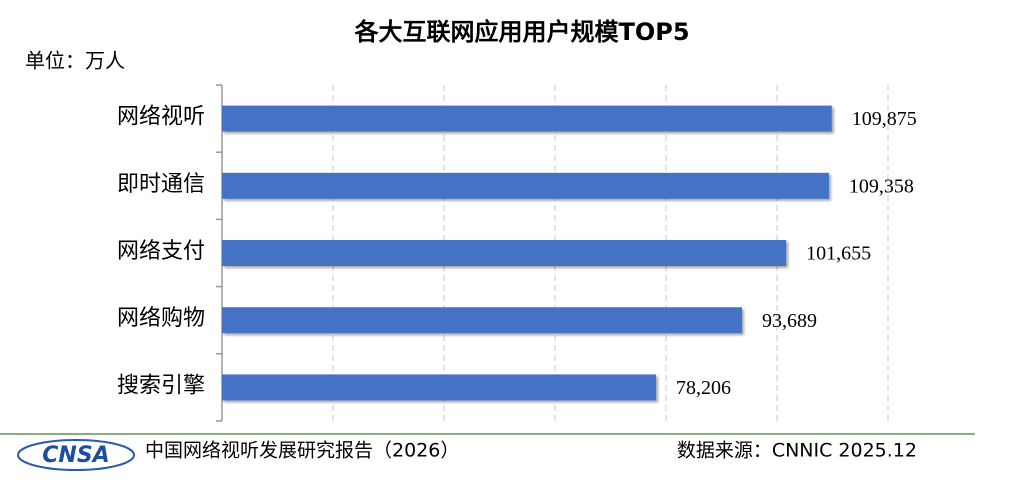  Describe the element at coordinates (789, 321) in the screenshot. I see `value-label: 93,689` at that location.